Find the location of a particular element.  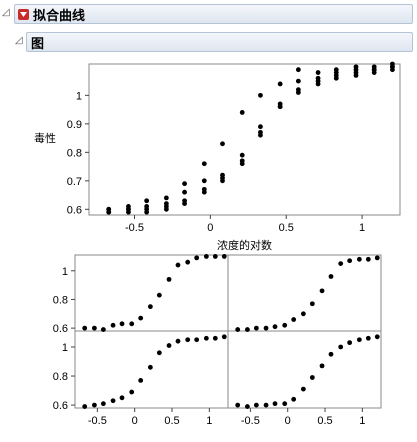

main-x-tick-label: 0.5 is located at coordinates (286, 228).